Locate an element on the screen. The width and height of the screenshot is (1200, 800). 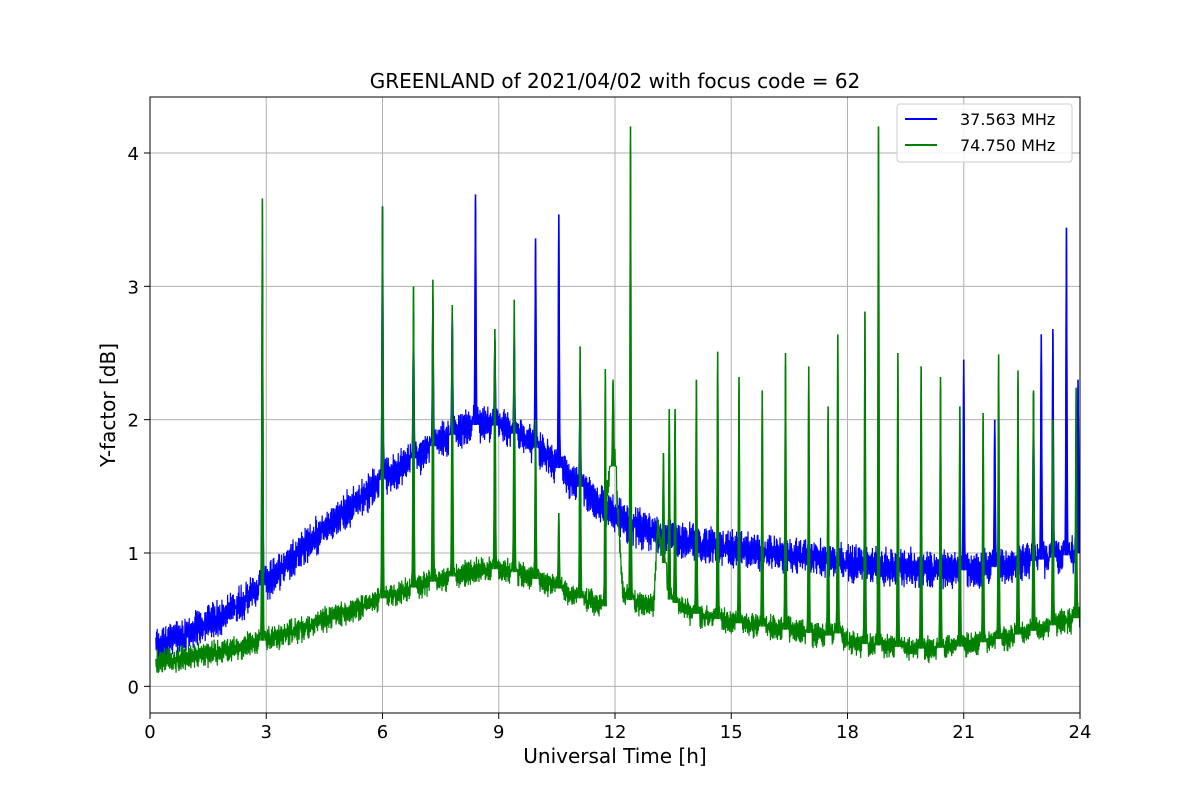
x-tick-label: 15 is located at coordinates (731, 732).